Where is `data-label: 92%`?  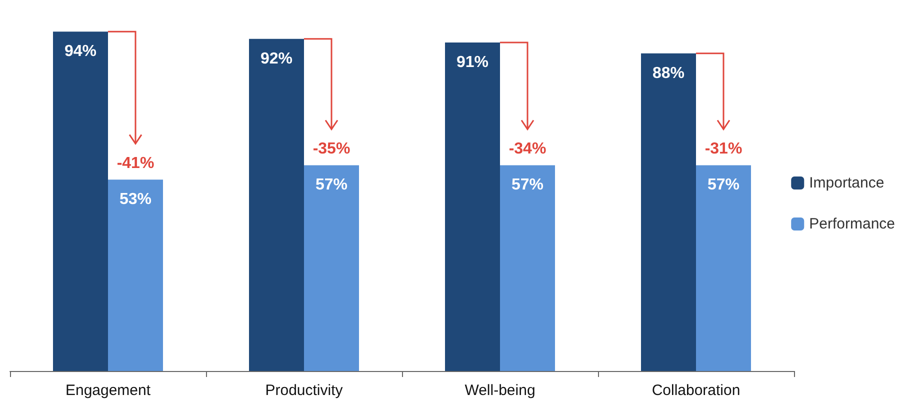 data-label: 92% is located at coordinates (276, 59).